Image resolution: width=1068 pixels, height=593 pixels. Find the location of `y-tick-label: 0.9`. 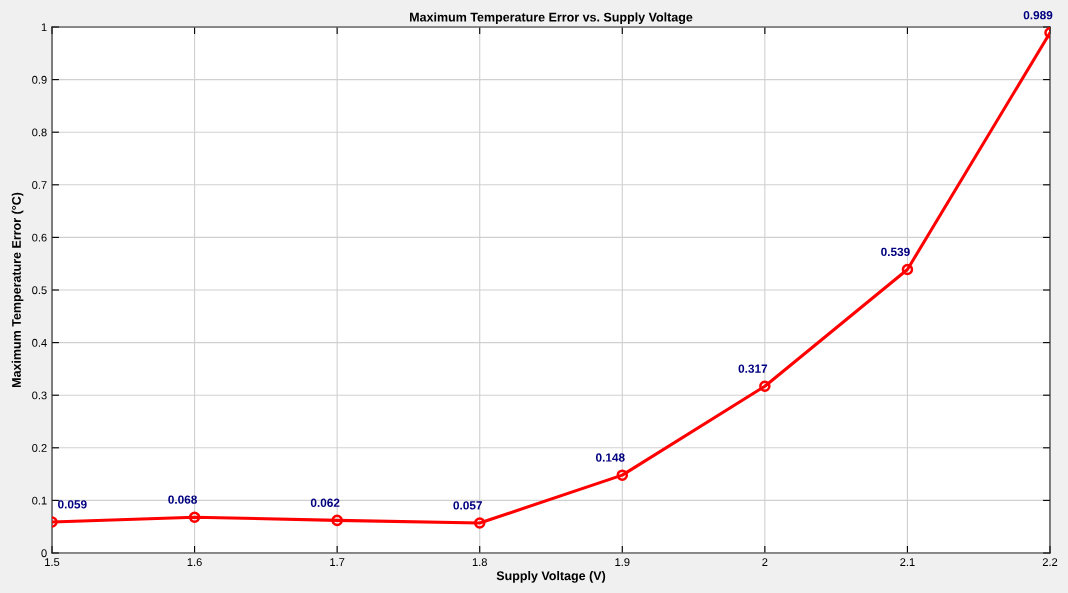

y-tick-label: 0.9 is located at coordinates (39, 79).